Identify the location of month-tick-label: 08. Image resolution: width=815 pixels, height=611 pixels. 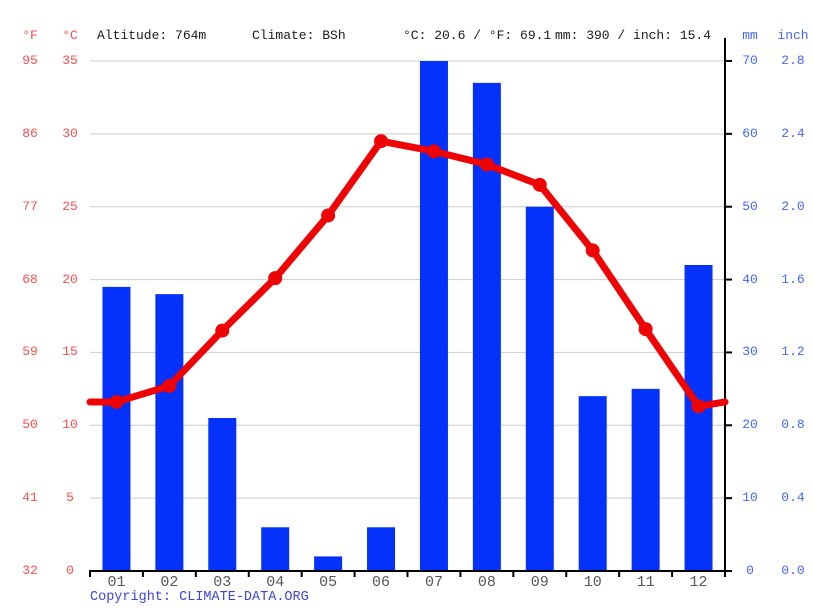
(486, 582).